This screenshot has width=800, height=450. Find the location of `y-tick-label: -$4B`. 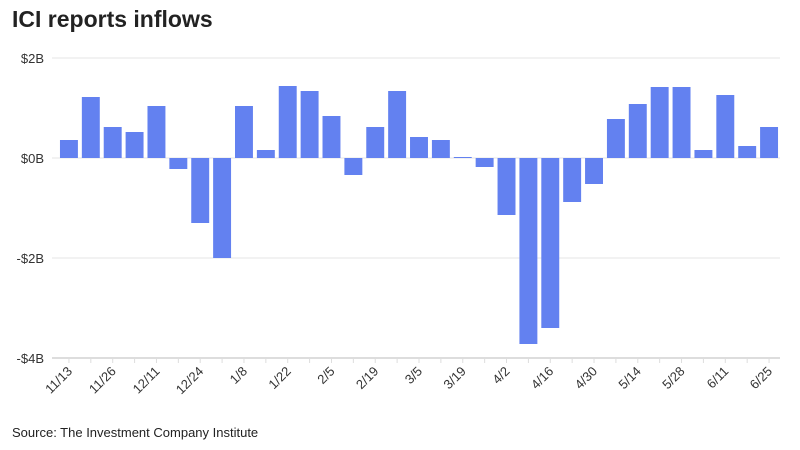

y-tick-label: -$4B is located at coordinates (30, 358).